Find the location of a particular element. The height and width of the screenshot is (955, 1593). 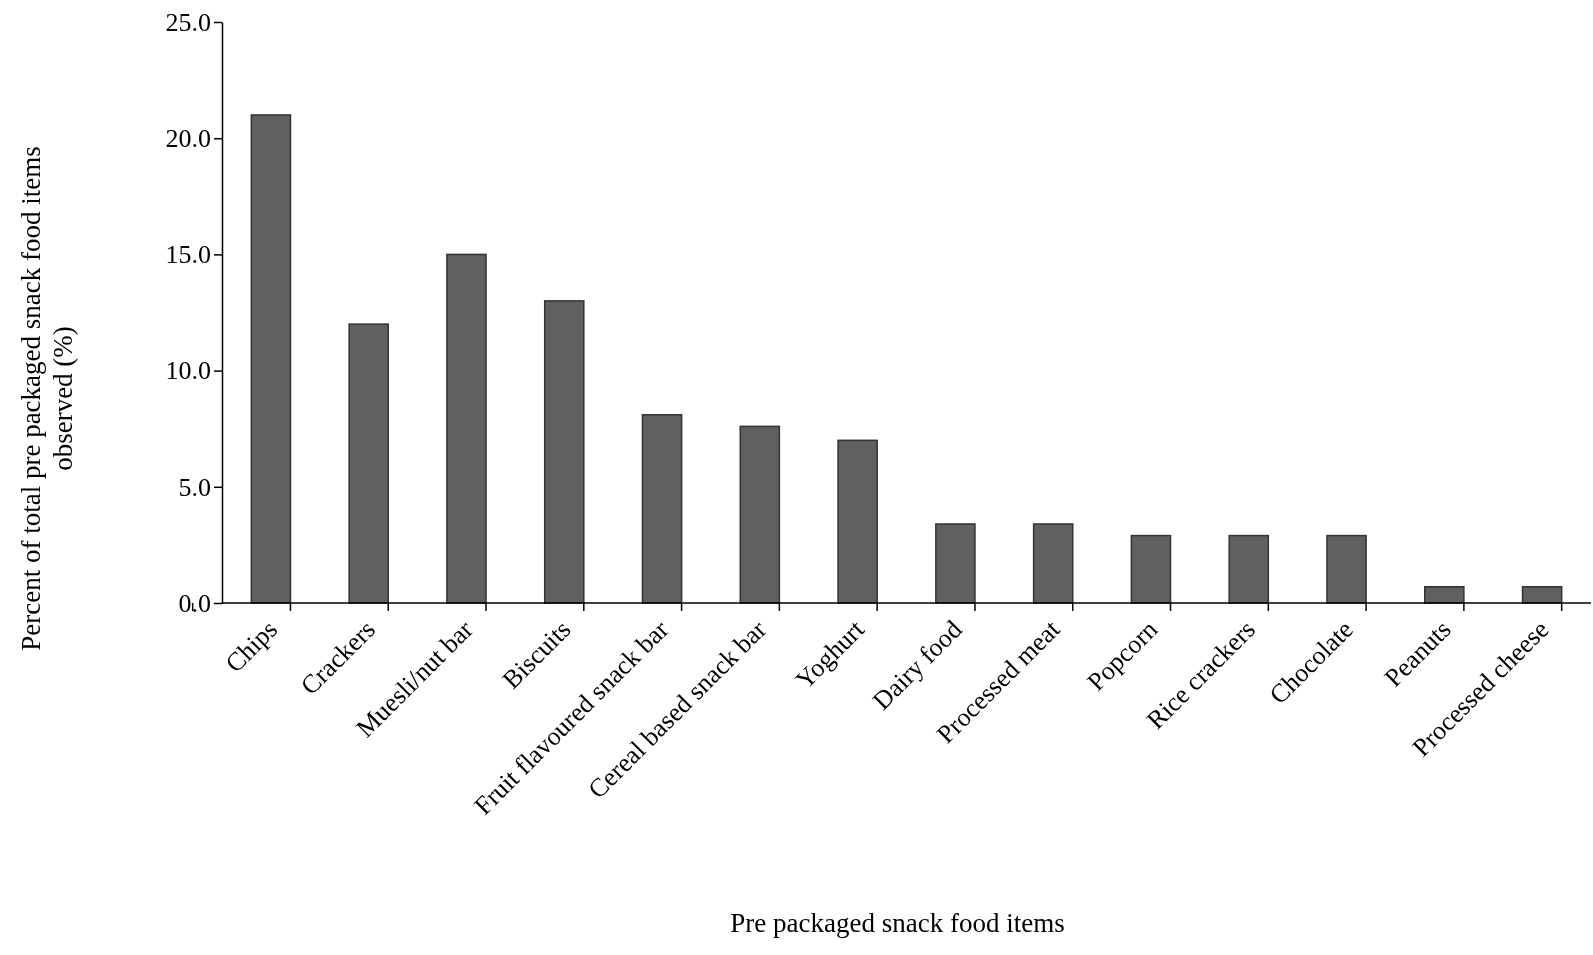

y-tick-label: 15.0 is located at coordinates (188, 255).